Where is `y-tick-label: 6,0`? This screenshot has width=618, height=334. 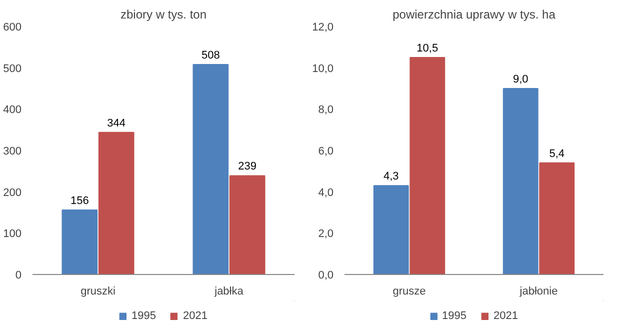 y-tick-label: 6,0 is located at coordinates (326, 152).